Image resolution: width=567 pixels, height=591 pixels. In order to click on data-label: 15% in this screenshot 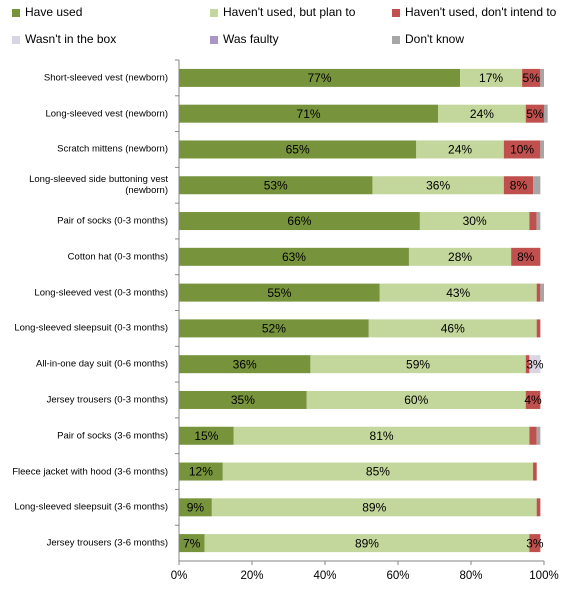, I will do `click(206, 436)`.